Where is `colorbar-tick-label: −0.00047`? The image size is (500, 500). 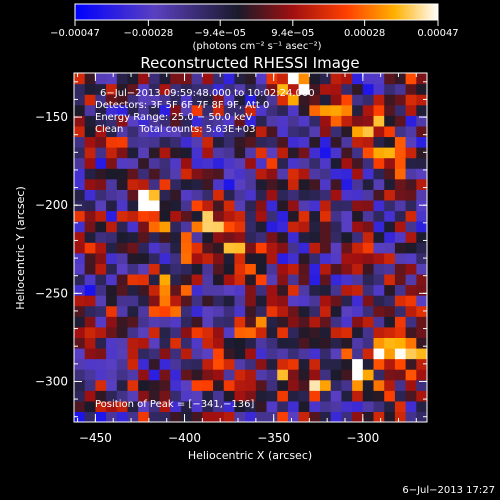
colorbar-tick-label: −0.00047 is located at coordinates (75, 33).